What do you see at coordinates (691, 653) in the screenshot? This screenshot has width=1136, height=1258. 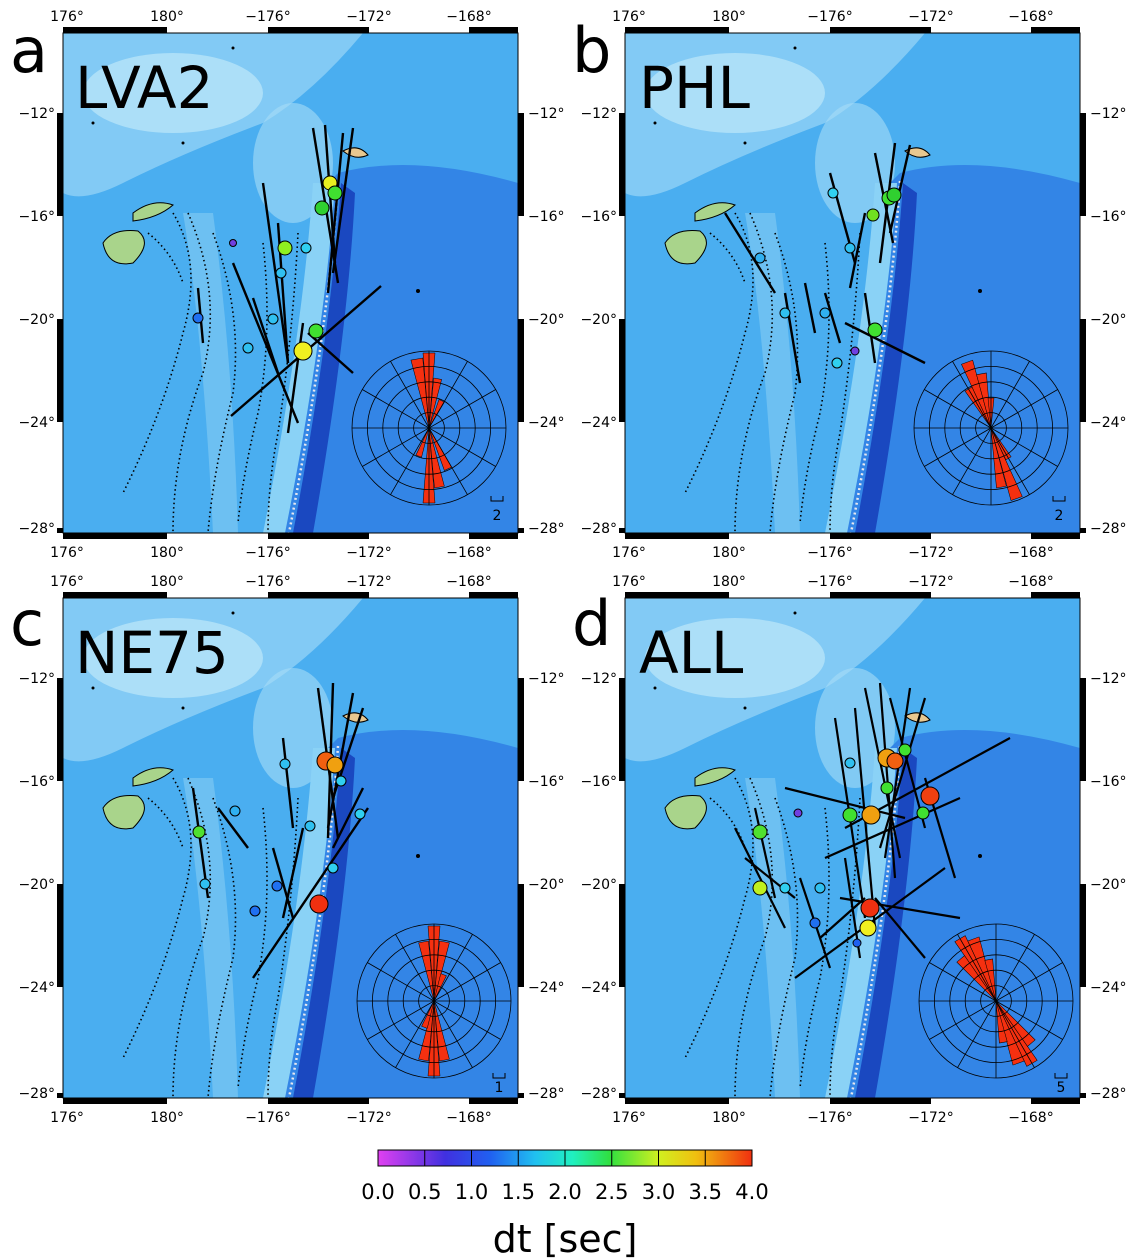 I see `station-label: ALL` at bounding box center [691, 653].